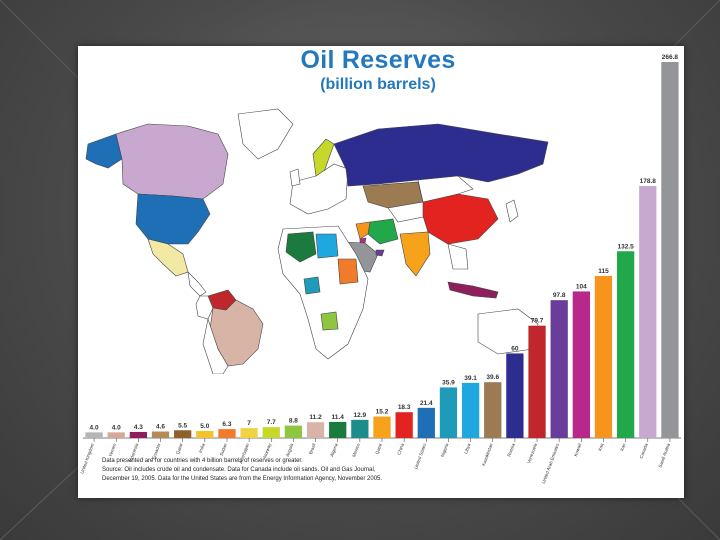 This screenshot has width=720, height=540. Describe the element at coordinates (290, 449) in the screenshot. I see `x-tick-label-9: Angola` at that location.